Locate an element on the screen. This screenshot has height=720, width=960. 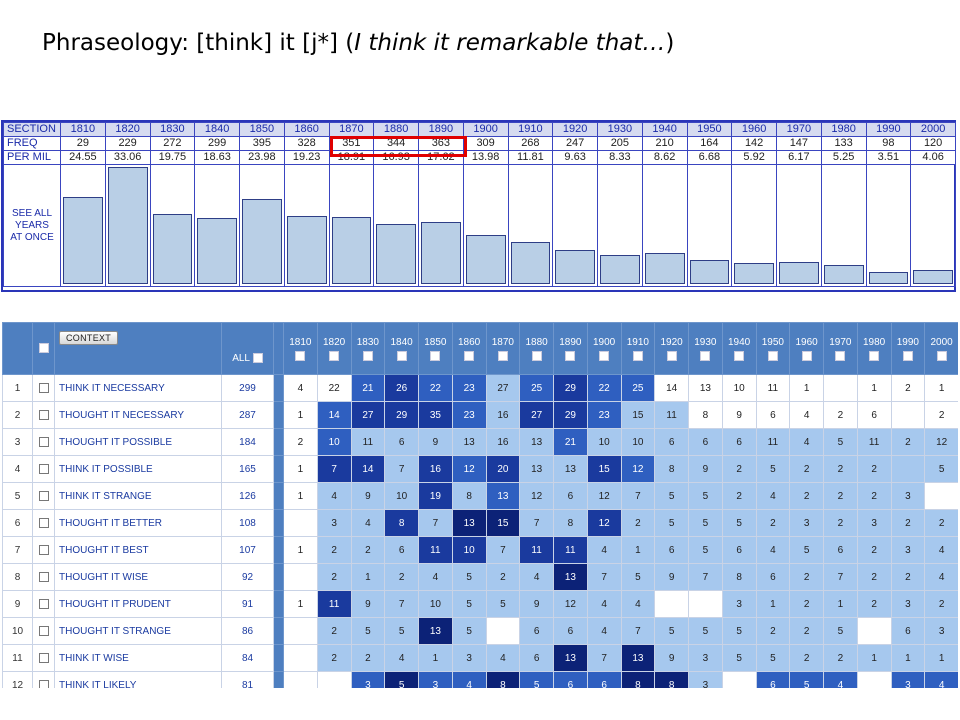
phrase-link: THOUGHT IT BETTER is located at coordinates (138, 523).